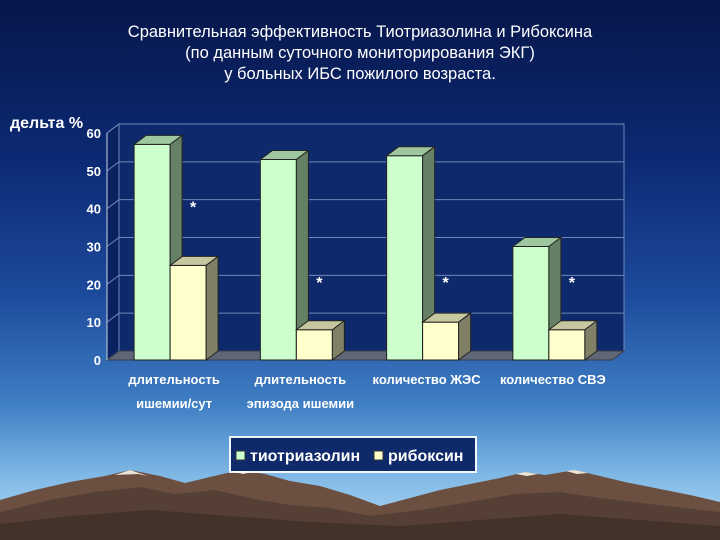 This screenshot has width=720, height=540. Describe the element at coordinates (94, 247) in the screenshot. I see `y-tick-label: 30` at that location.